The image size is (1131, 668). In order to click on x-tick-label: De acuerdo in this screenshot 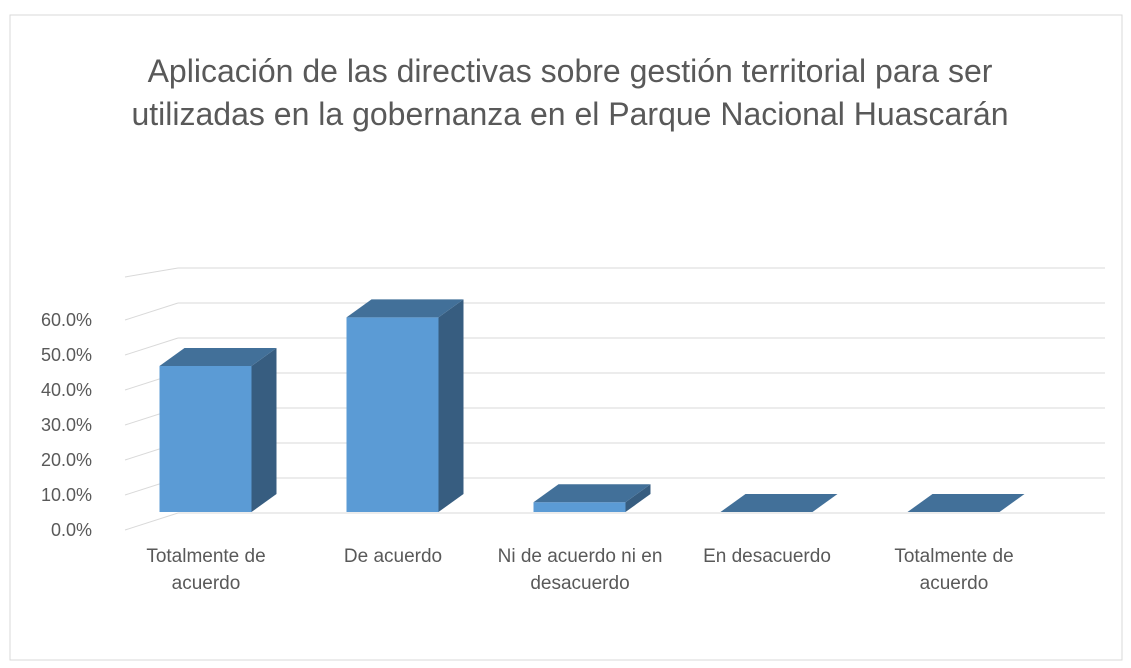, I will do `click(393, 556)`.